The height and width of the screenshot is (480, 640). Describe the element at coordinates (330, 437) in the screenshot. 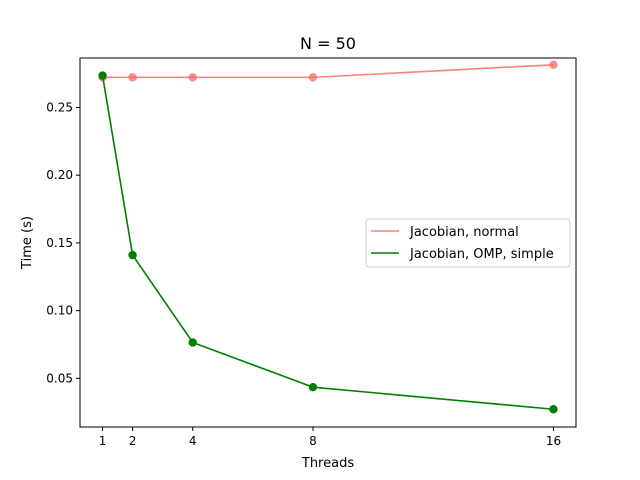

I see `x-axis: 1 2 4 8 16` at that location.